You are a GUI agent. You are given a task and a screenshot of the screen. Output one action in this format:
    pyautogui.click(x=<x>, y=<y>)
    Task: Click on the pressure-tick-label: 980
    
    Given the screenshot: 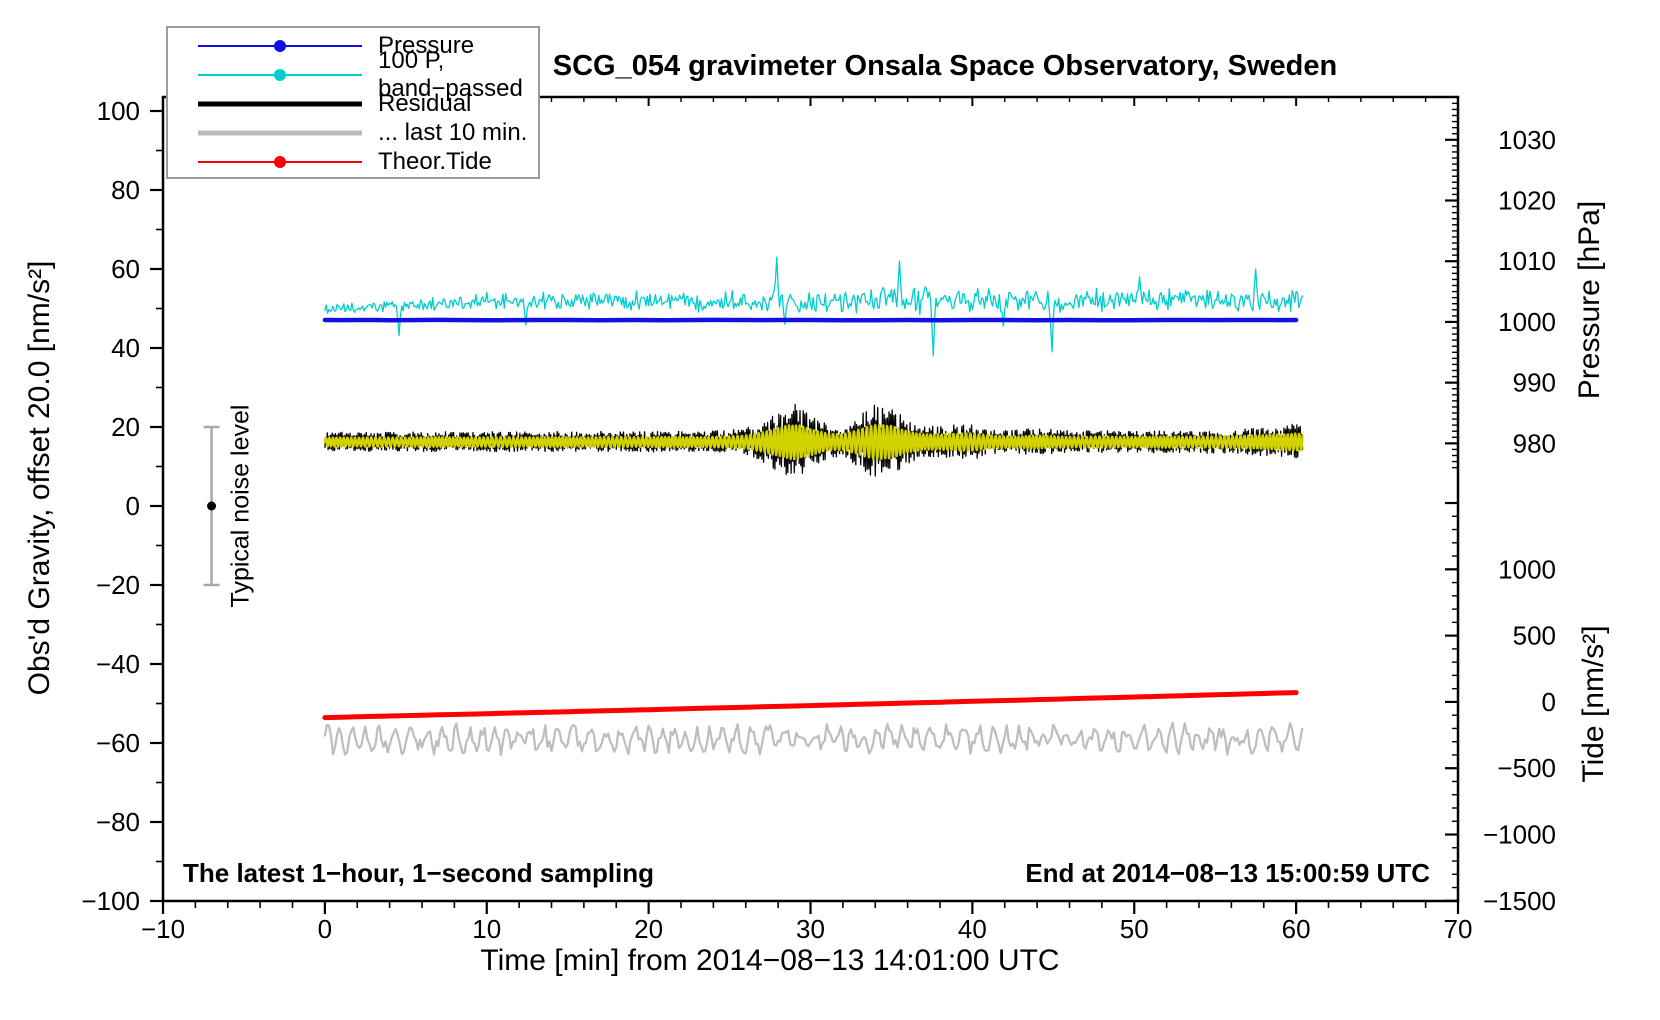 What is the action you would take?
    pyautogui.click(x=1534, y=443)
    